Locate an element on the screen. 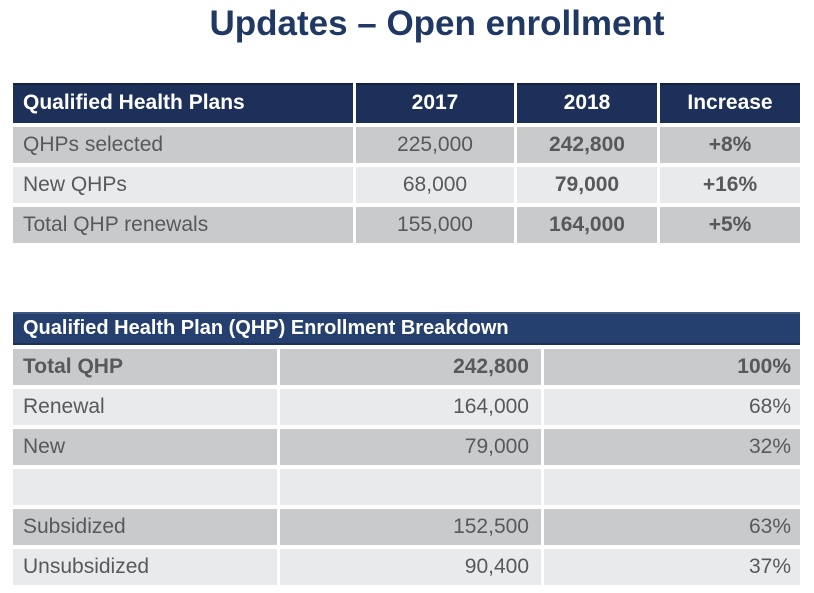 This screenshot has width=814, height=593. col-header-qualified-health-plans: Qualified Health Plans is located at coordinates (183, 103).